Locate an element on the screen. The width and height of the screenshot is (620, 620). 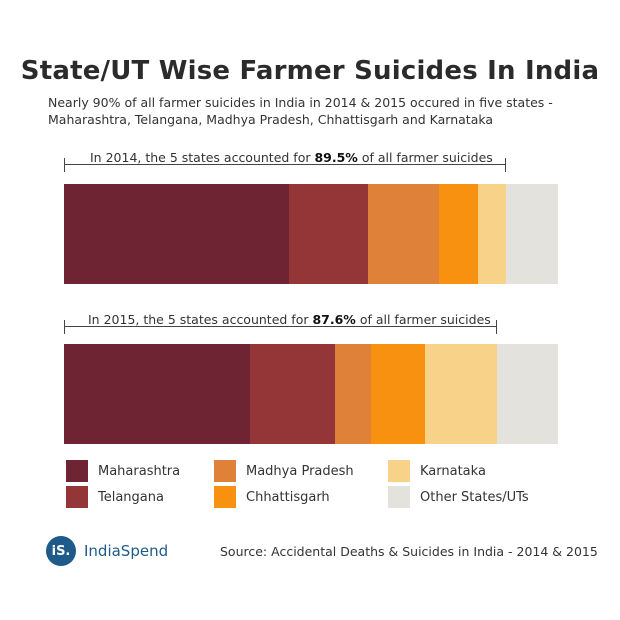
bar-2015-segment-telangana is located at coordinates (292, 394).